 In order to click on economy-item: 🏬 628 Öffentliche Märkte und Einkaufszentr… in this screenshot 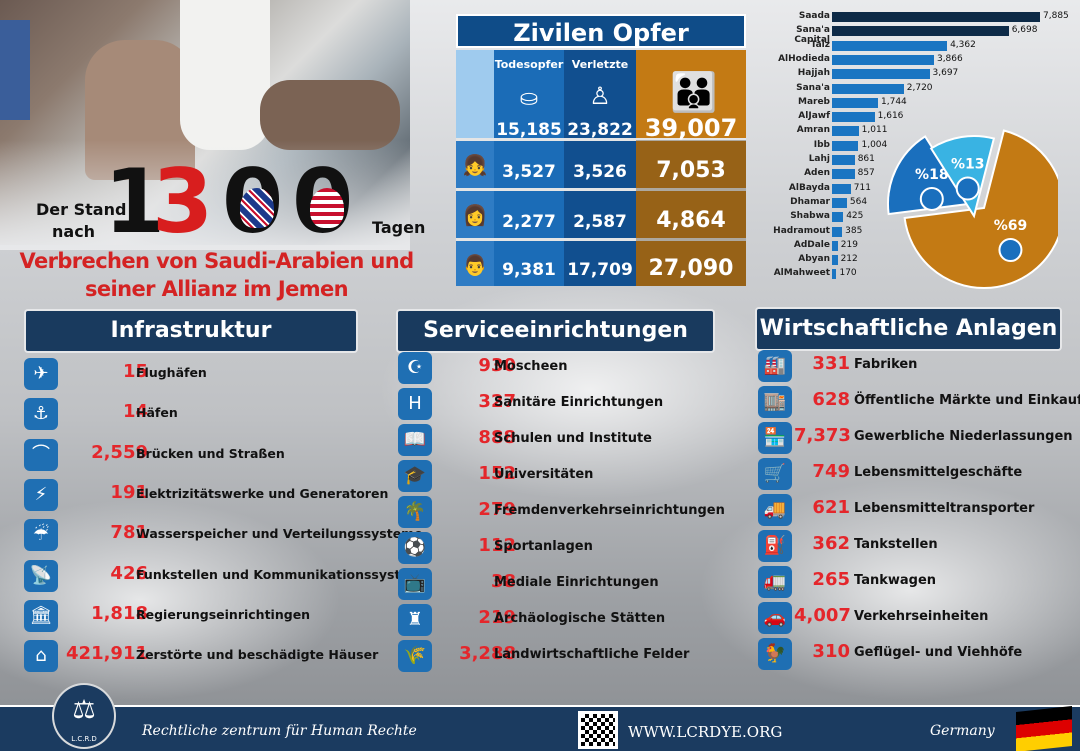, I will do `click(919, 404)`.